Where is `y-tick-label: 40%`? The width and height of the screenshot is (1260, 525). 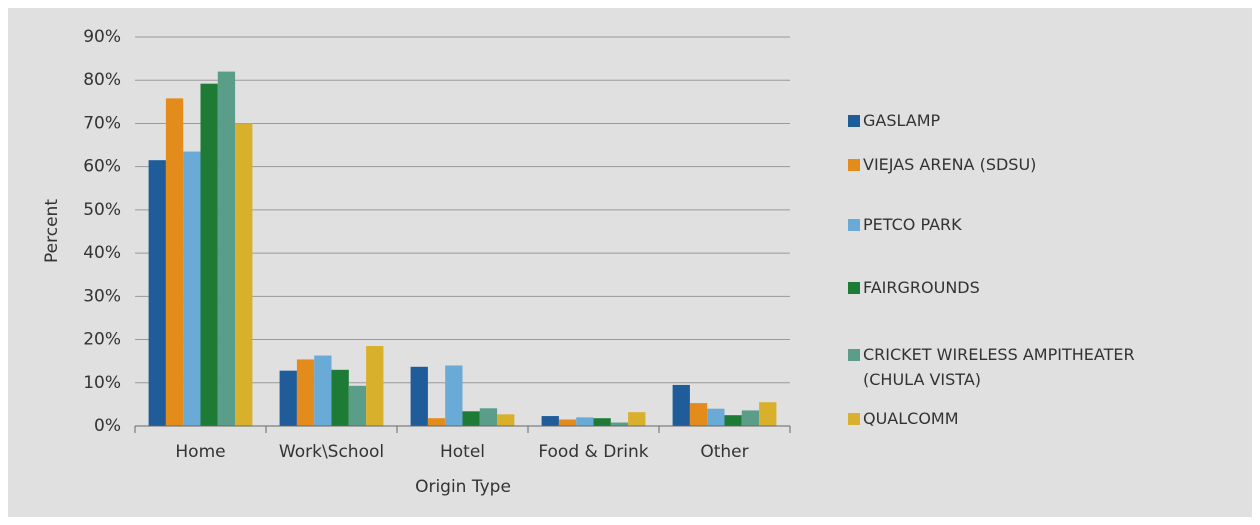
y-tick-label: 40% is located at coordinates (102, 253).